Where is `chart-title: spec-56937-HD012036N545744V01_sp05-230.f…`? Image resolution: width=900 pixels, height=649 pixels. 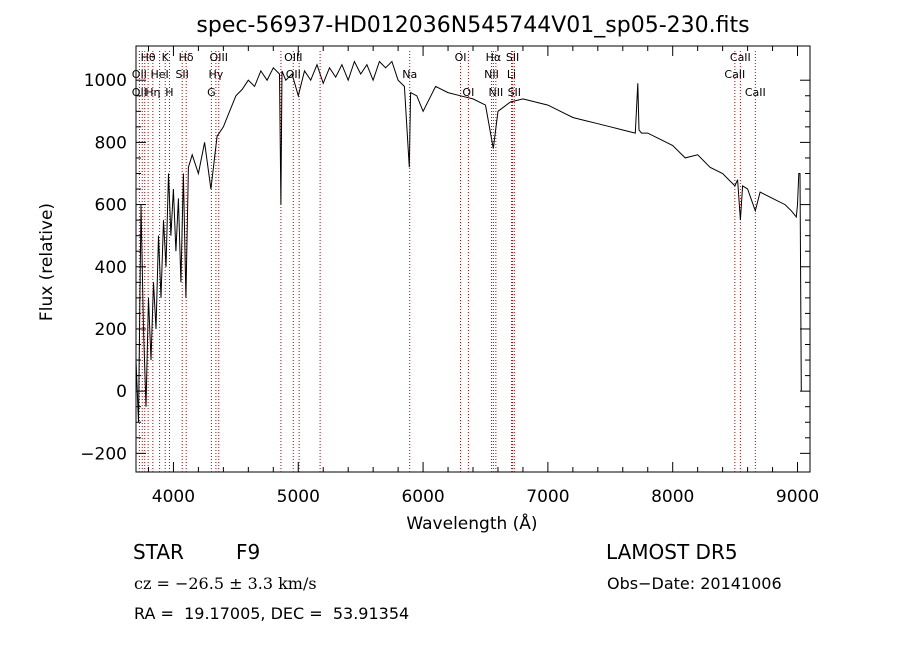
chart-title: spec-56937-HD012036N545744V01_sp05-230.f… is located at coordinates (472, 25).